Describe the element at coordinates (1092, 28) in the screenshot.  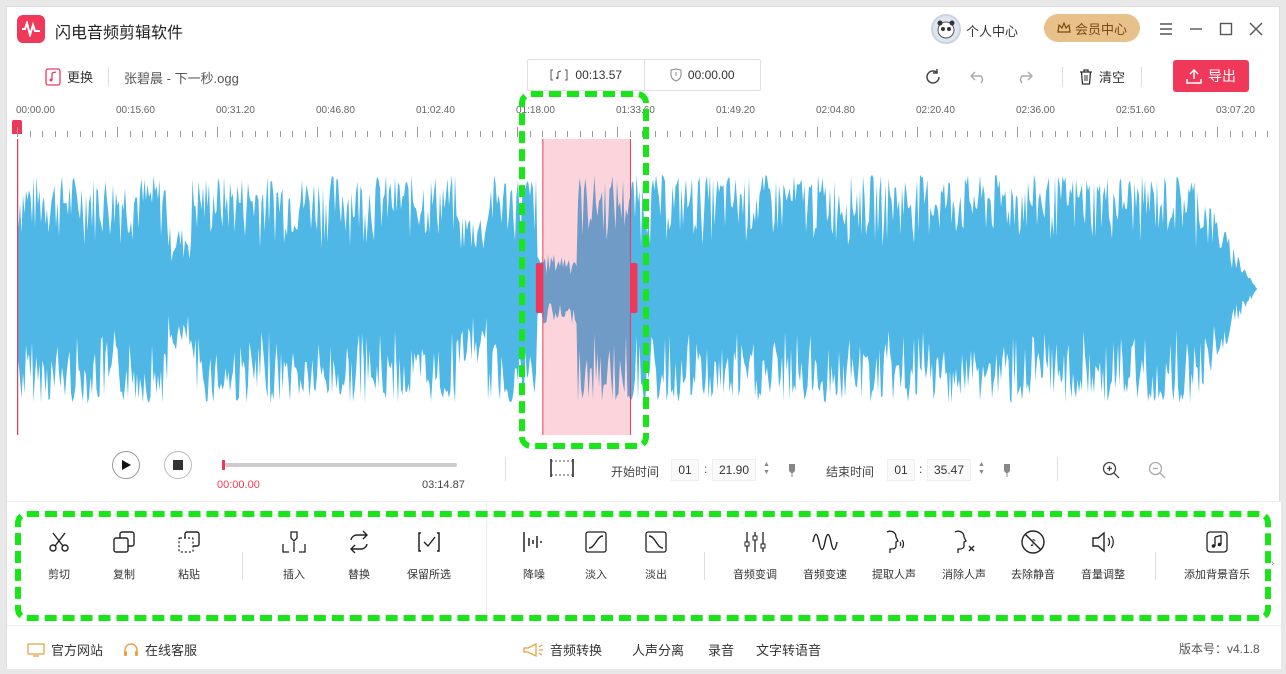
I see `vip-center-button: 会员中心` at that location.